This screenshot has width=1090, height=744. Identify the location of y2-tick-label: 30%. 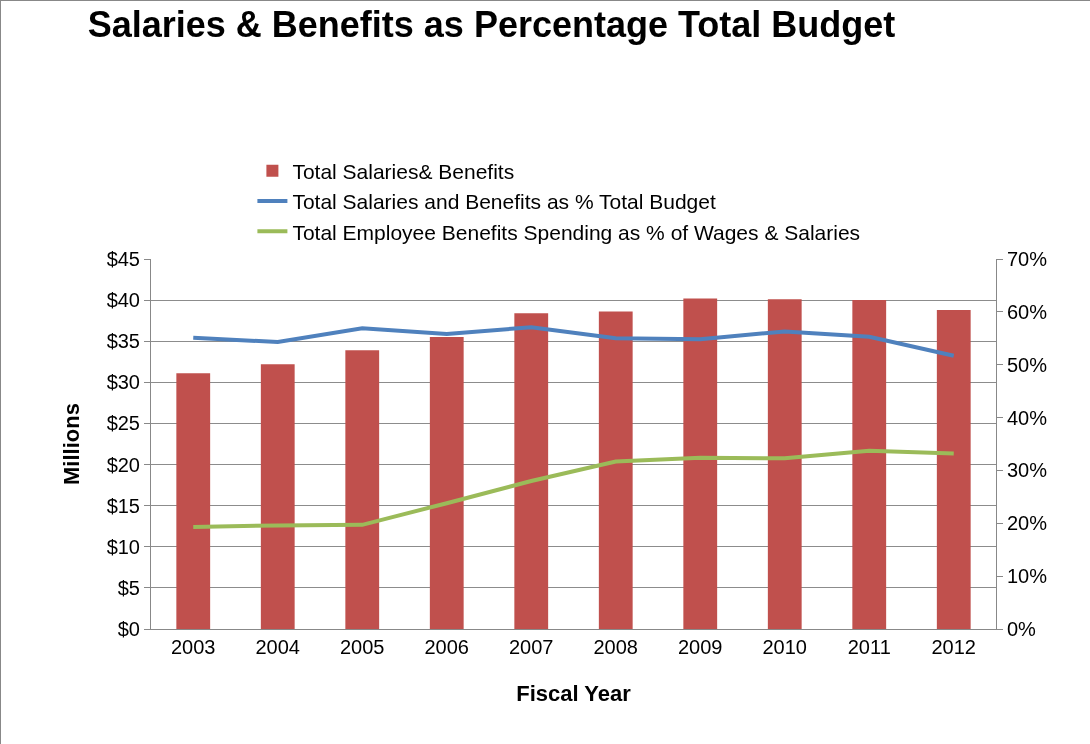
(1027, 470).